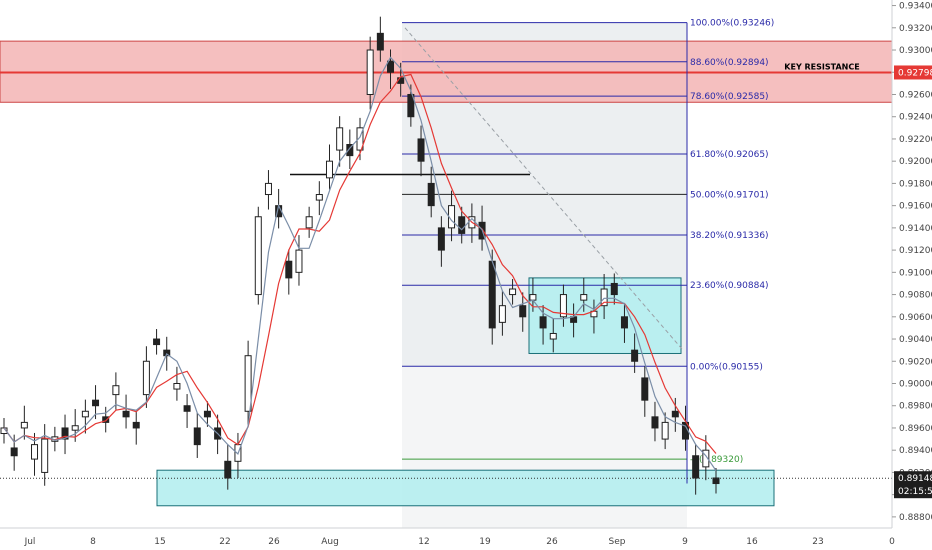 Image resolution: width=932 pixels, height=550 pixels. What do you see at coordinates (817, 542) in the screenshot?
I see `x-tick-label: 23` at bounding box center [817, 542].